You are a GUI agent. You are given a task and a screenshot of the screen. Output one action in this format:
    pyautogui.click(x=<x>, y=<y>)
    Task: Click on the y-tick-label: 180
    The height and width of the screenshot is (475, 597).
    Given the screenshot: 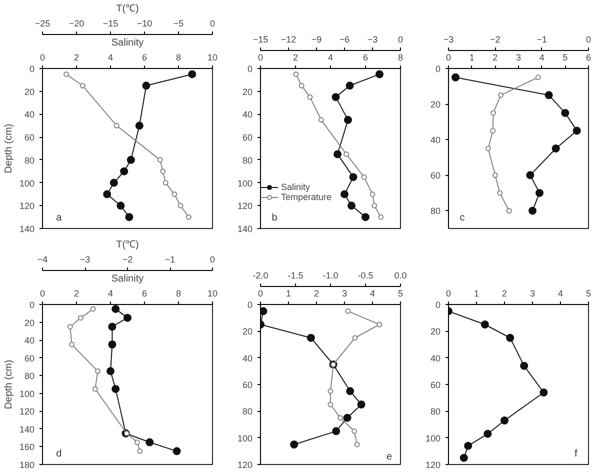 What is the action you would take?
    pyautogui.click(x=27, y=465)
    